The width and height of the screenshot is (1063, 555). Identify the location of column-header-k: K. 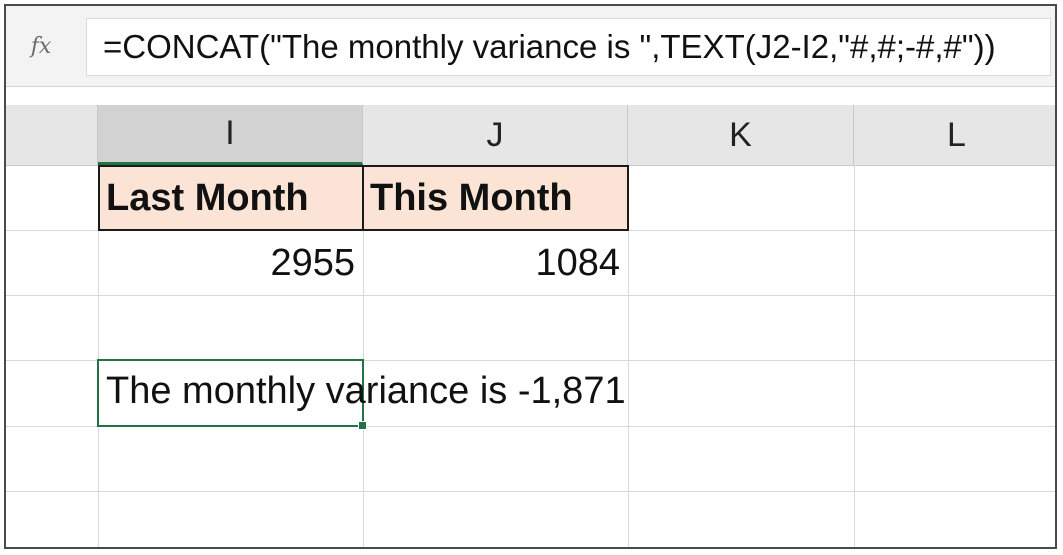
(741, 135).